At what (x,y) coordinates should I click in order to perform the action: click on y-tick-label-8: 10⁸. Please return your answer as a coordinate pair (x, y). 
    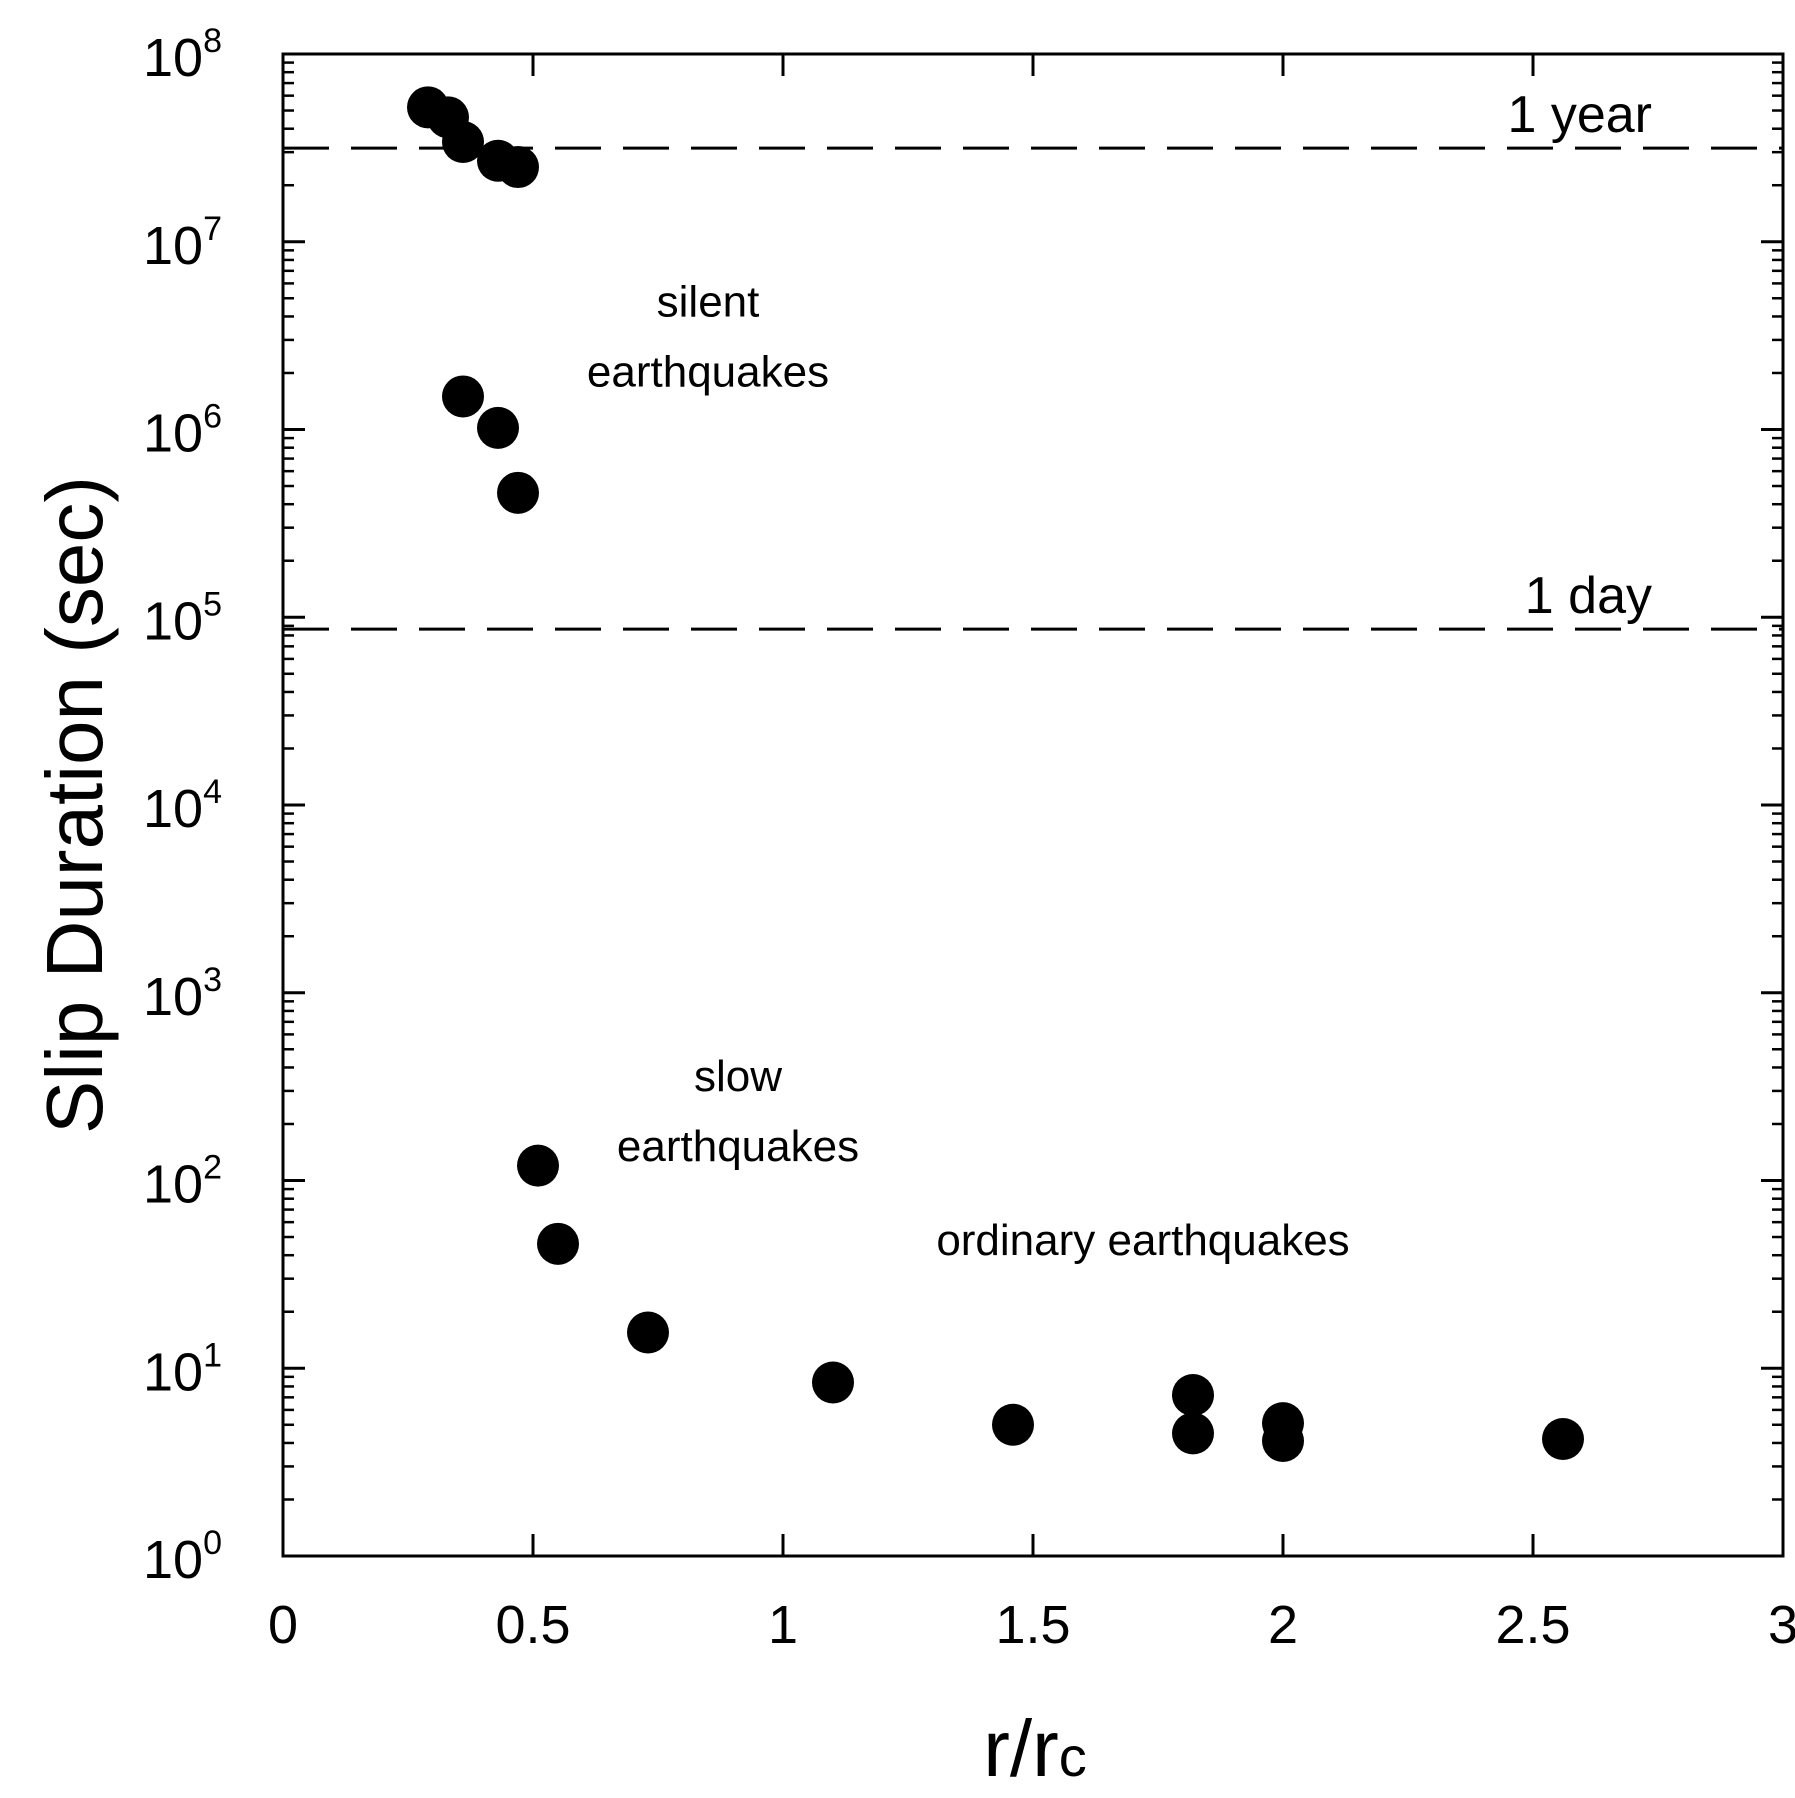
    Looking at the image, I should click on (182, 55).